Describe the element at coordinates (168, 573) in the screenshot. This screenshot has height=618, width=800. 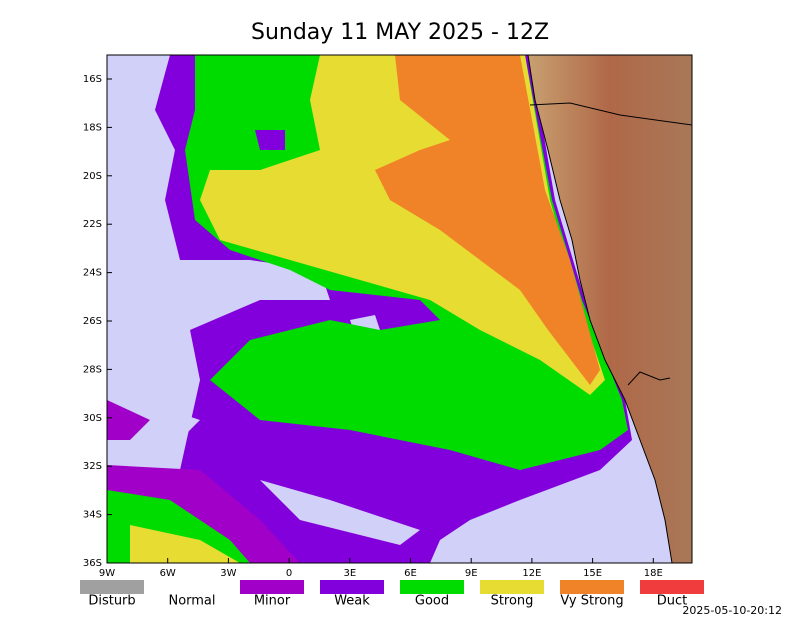
I see `lon-label: 6W` at that location.